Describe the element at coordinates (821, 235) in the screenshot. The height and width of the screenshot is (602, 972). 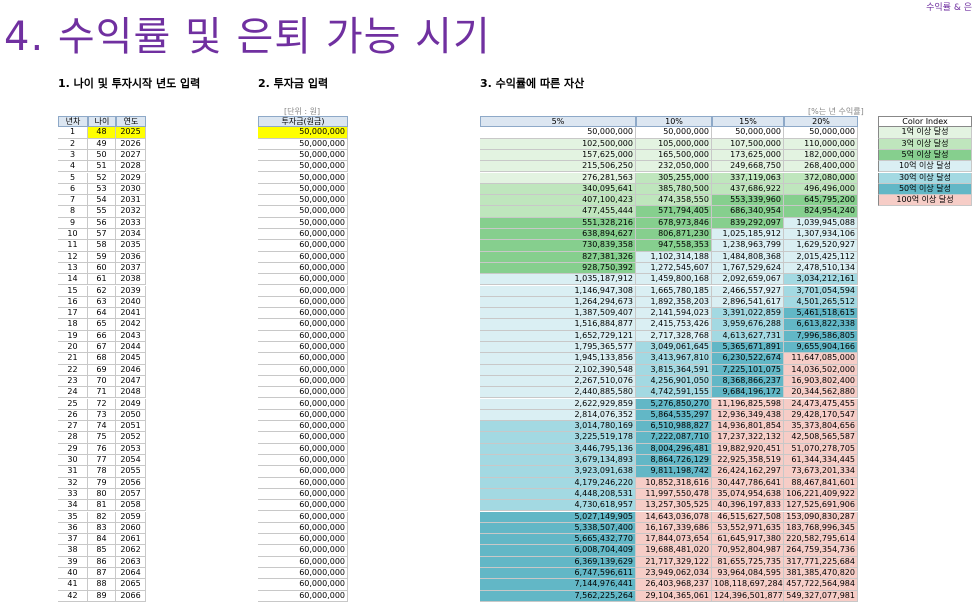
I see `table-cell: 1,307,934,106` at that location.